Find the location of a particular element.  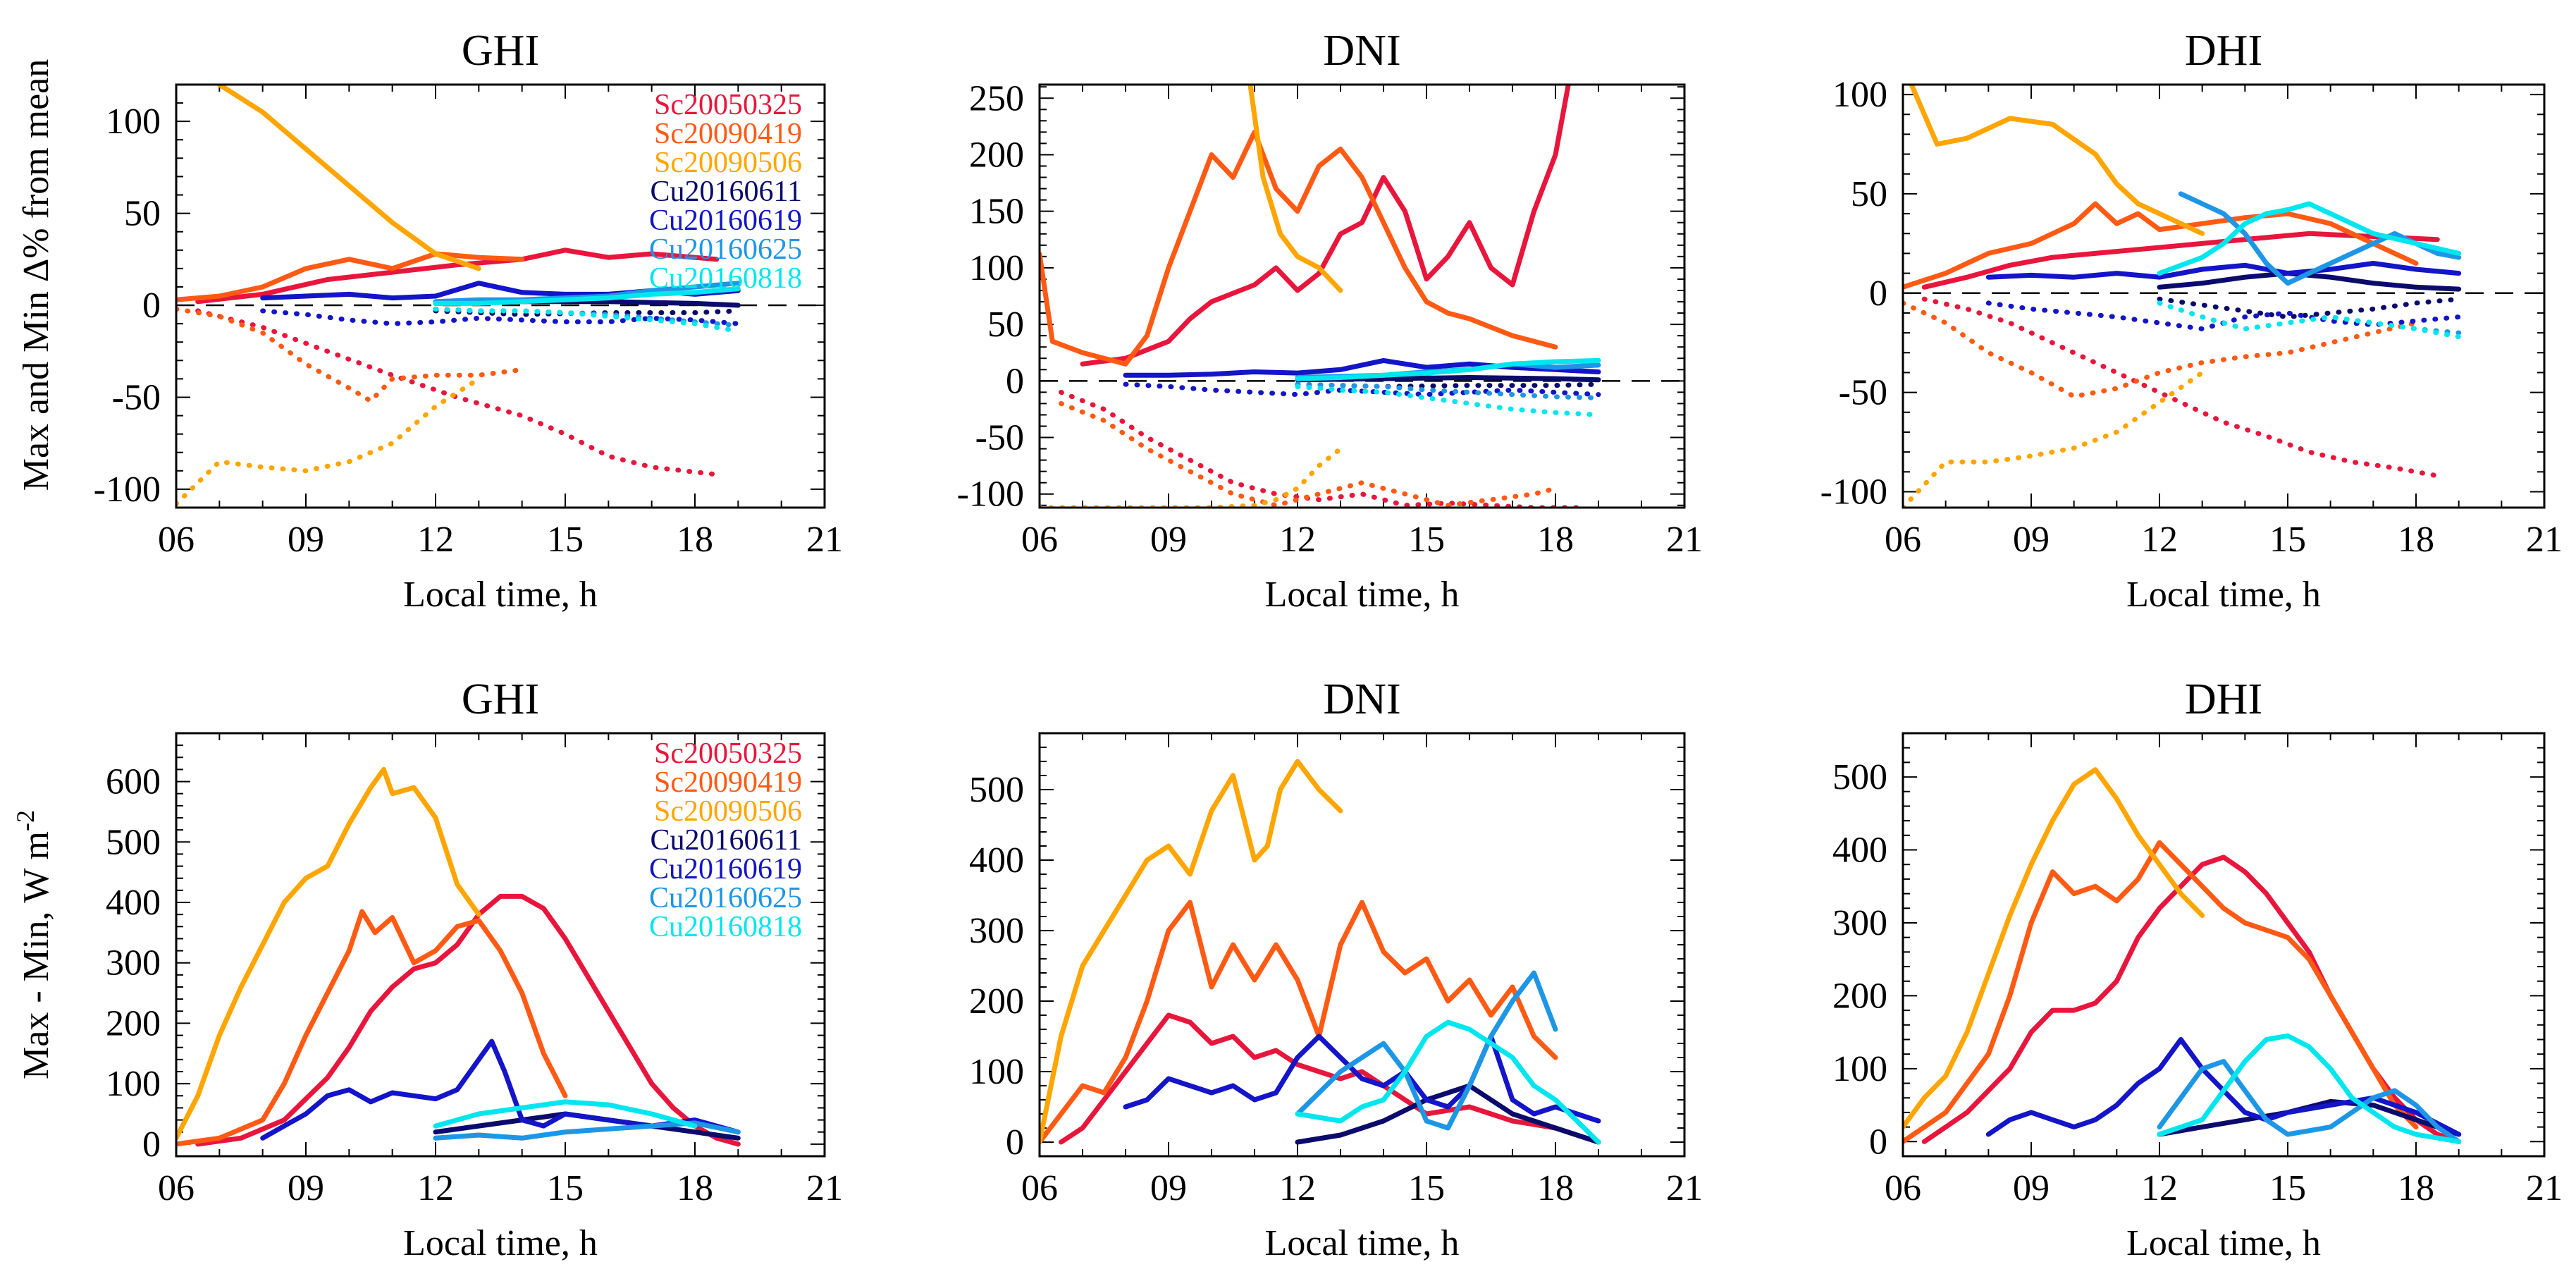

series-line-sc20050325 is located at coordinates (468, 1020).